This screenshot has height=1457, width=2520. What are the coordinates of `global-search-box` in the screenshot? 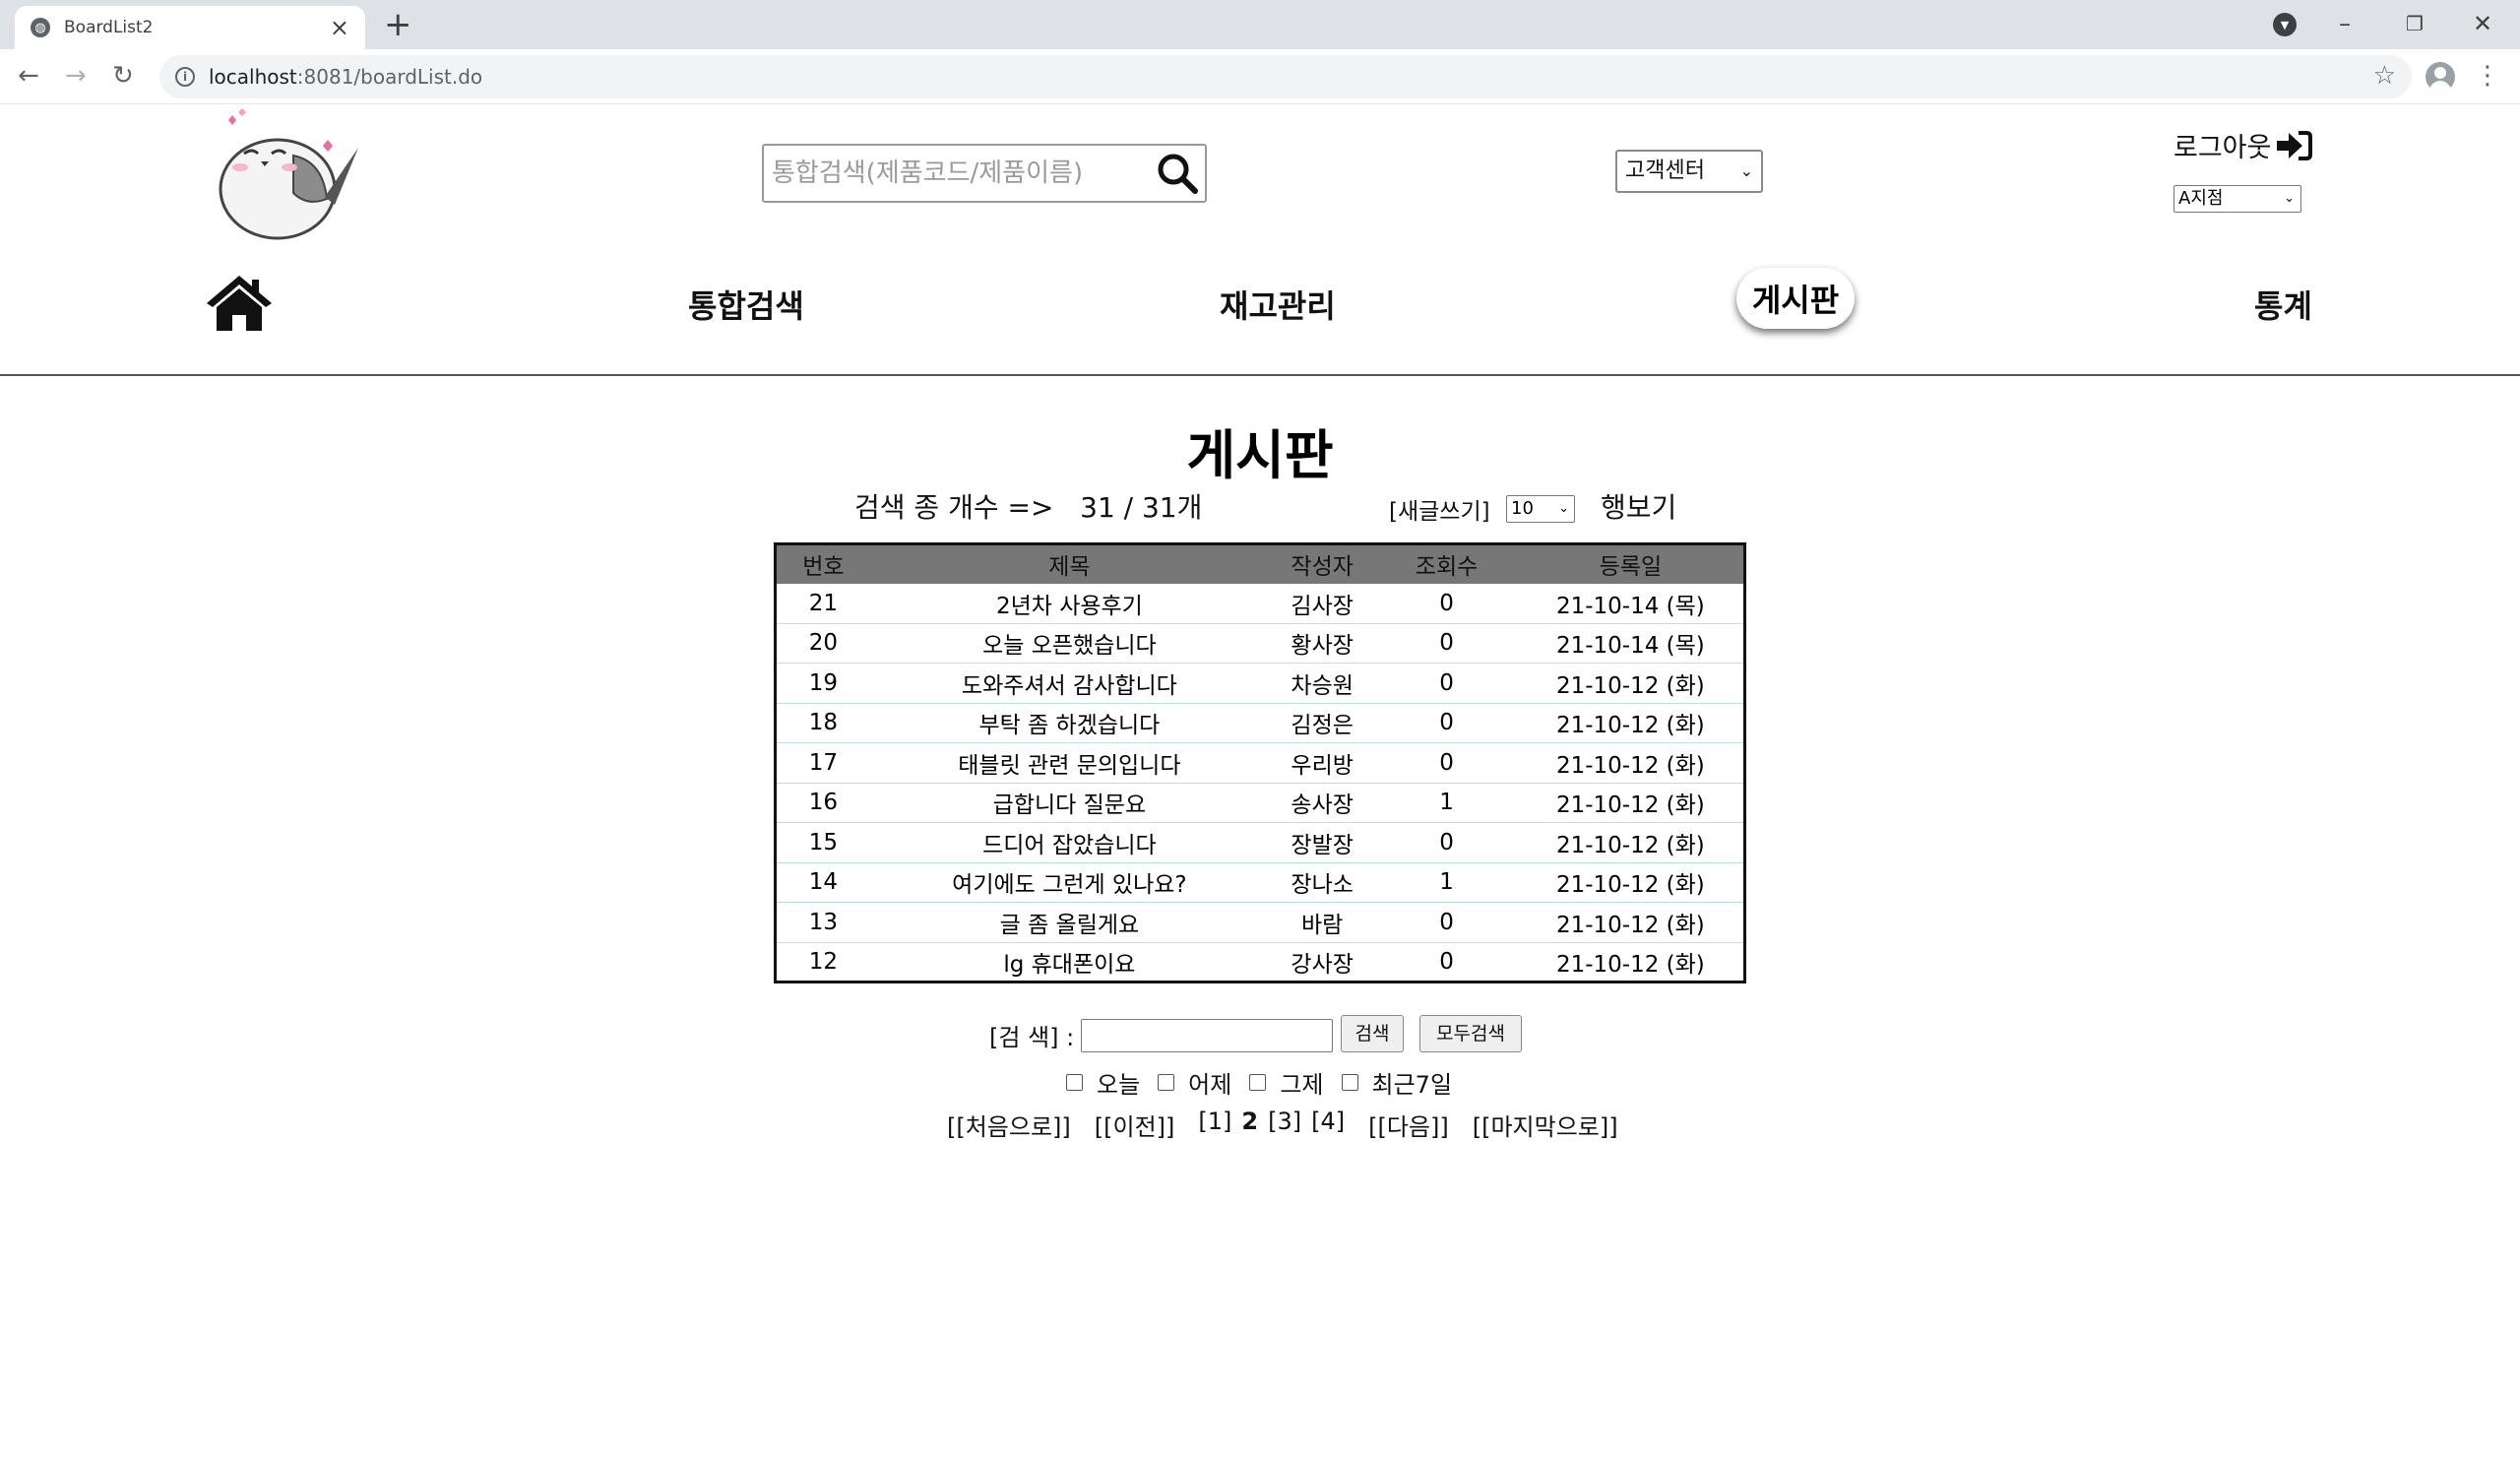 It's located at (984, 173).